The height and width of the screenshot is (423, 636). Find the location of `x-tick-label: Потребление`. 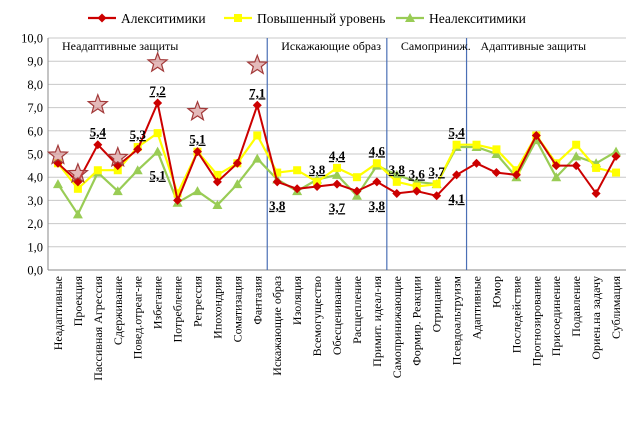

x-tick-label: Потребление is located at coordinates (178, 309).